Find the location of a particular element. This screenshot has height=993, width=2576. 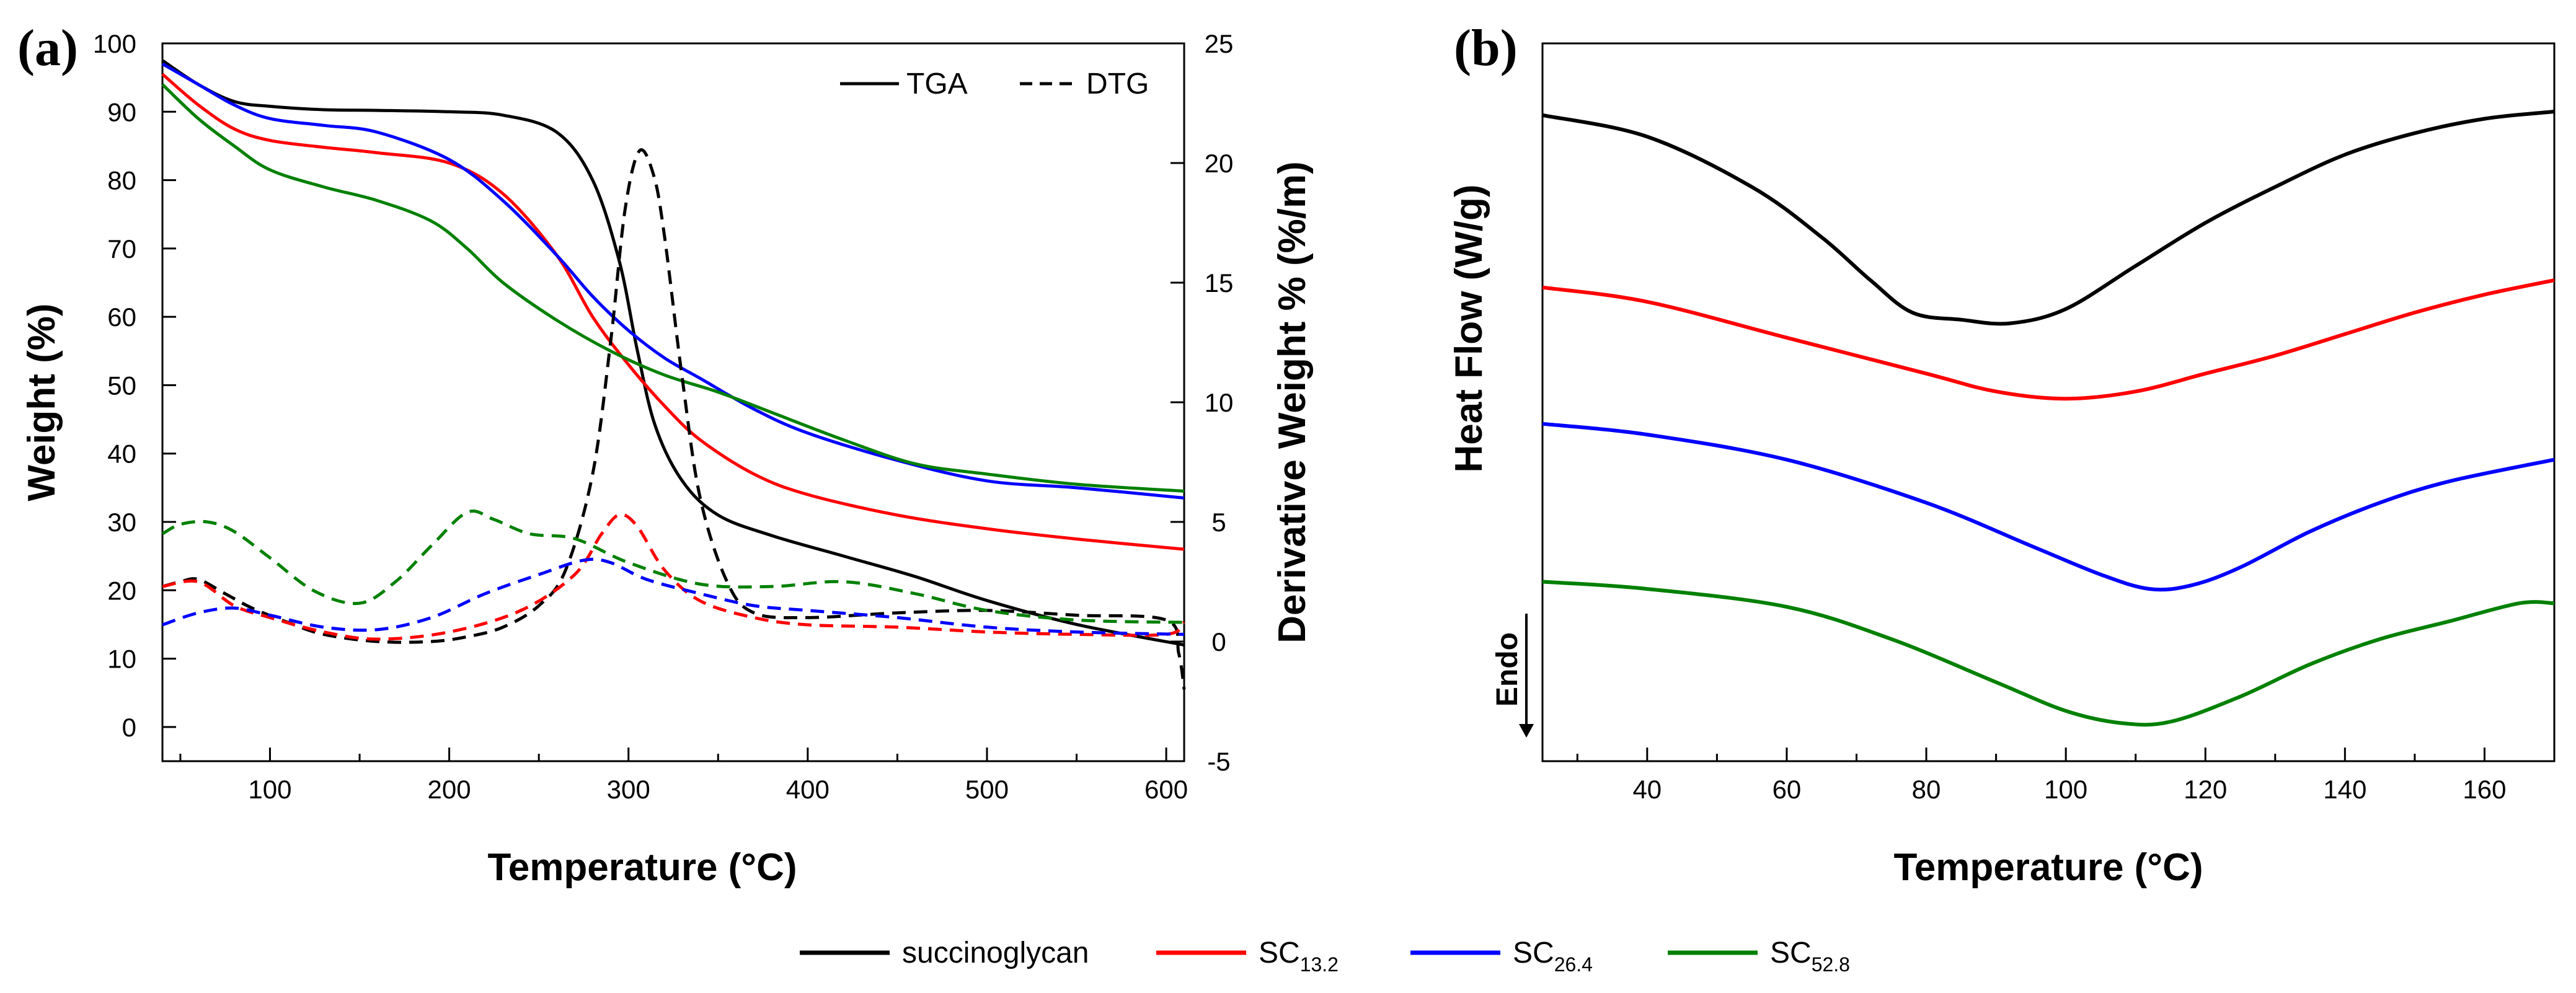

series-line-sc26-4-dtg is located at coordinates (673, 596).